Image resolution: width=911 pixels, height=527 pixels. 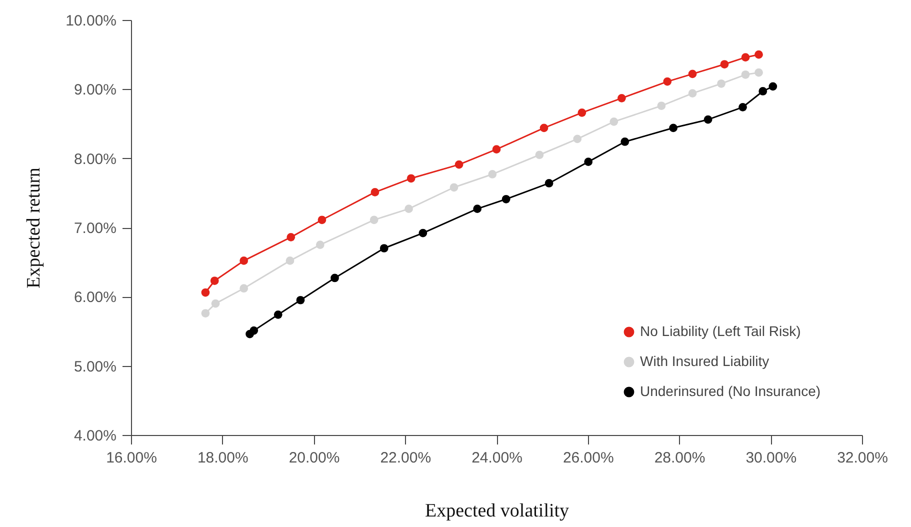 I want to click on x-tick-label: 20.00%, so click(x=314, y=458).